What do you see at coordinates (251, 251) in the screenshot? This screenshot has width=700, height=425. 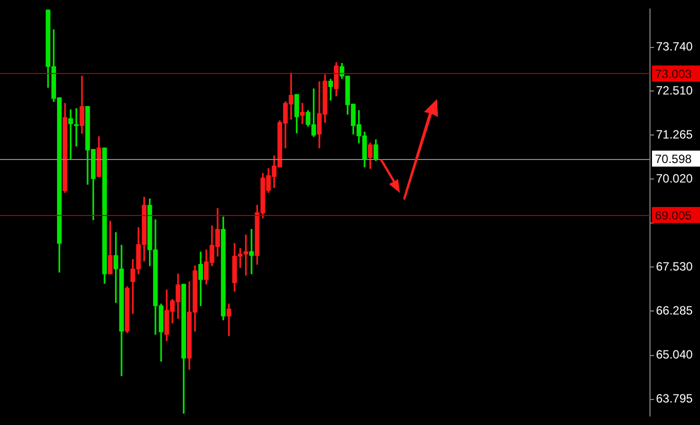 I see `candlestick` at bounding box center [251, 251].